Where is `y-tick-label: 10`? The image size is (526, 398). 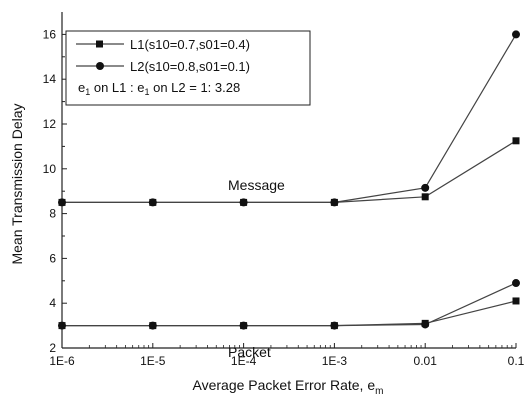
y-tick-label: 10 is located at coordinates (50, 169).